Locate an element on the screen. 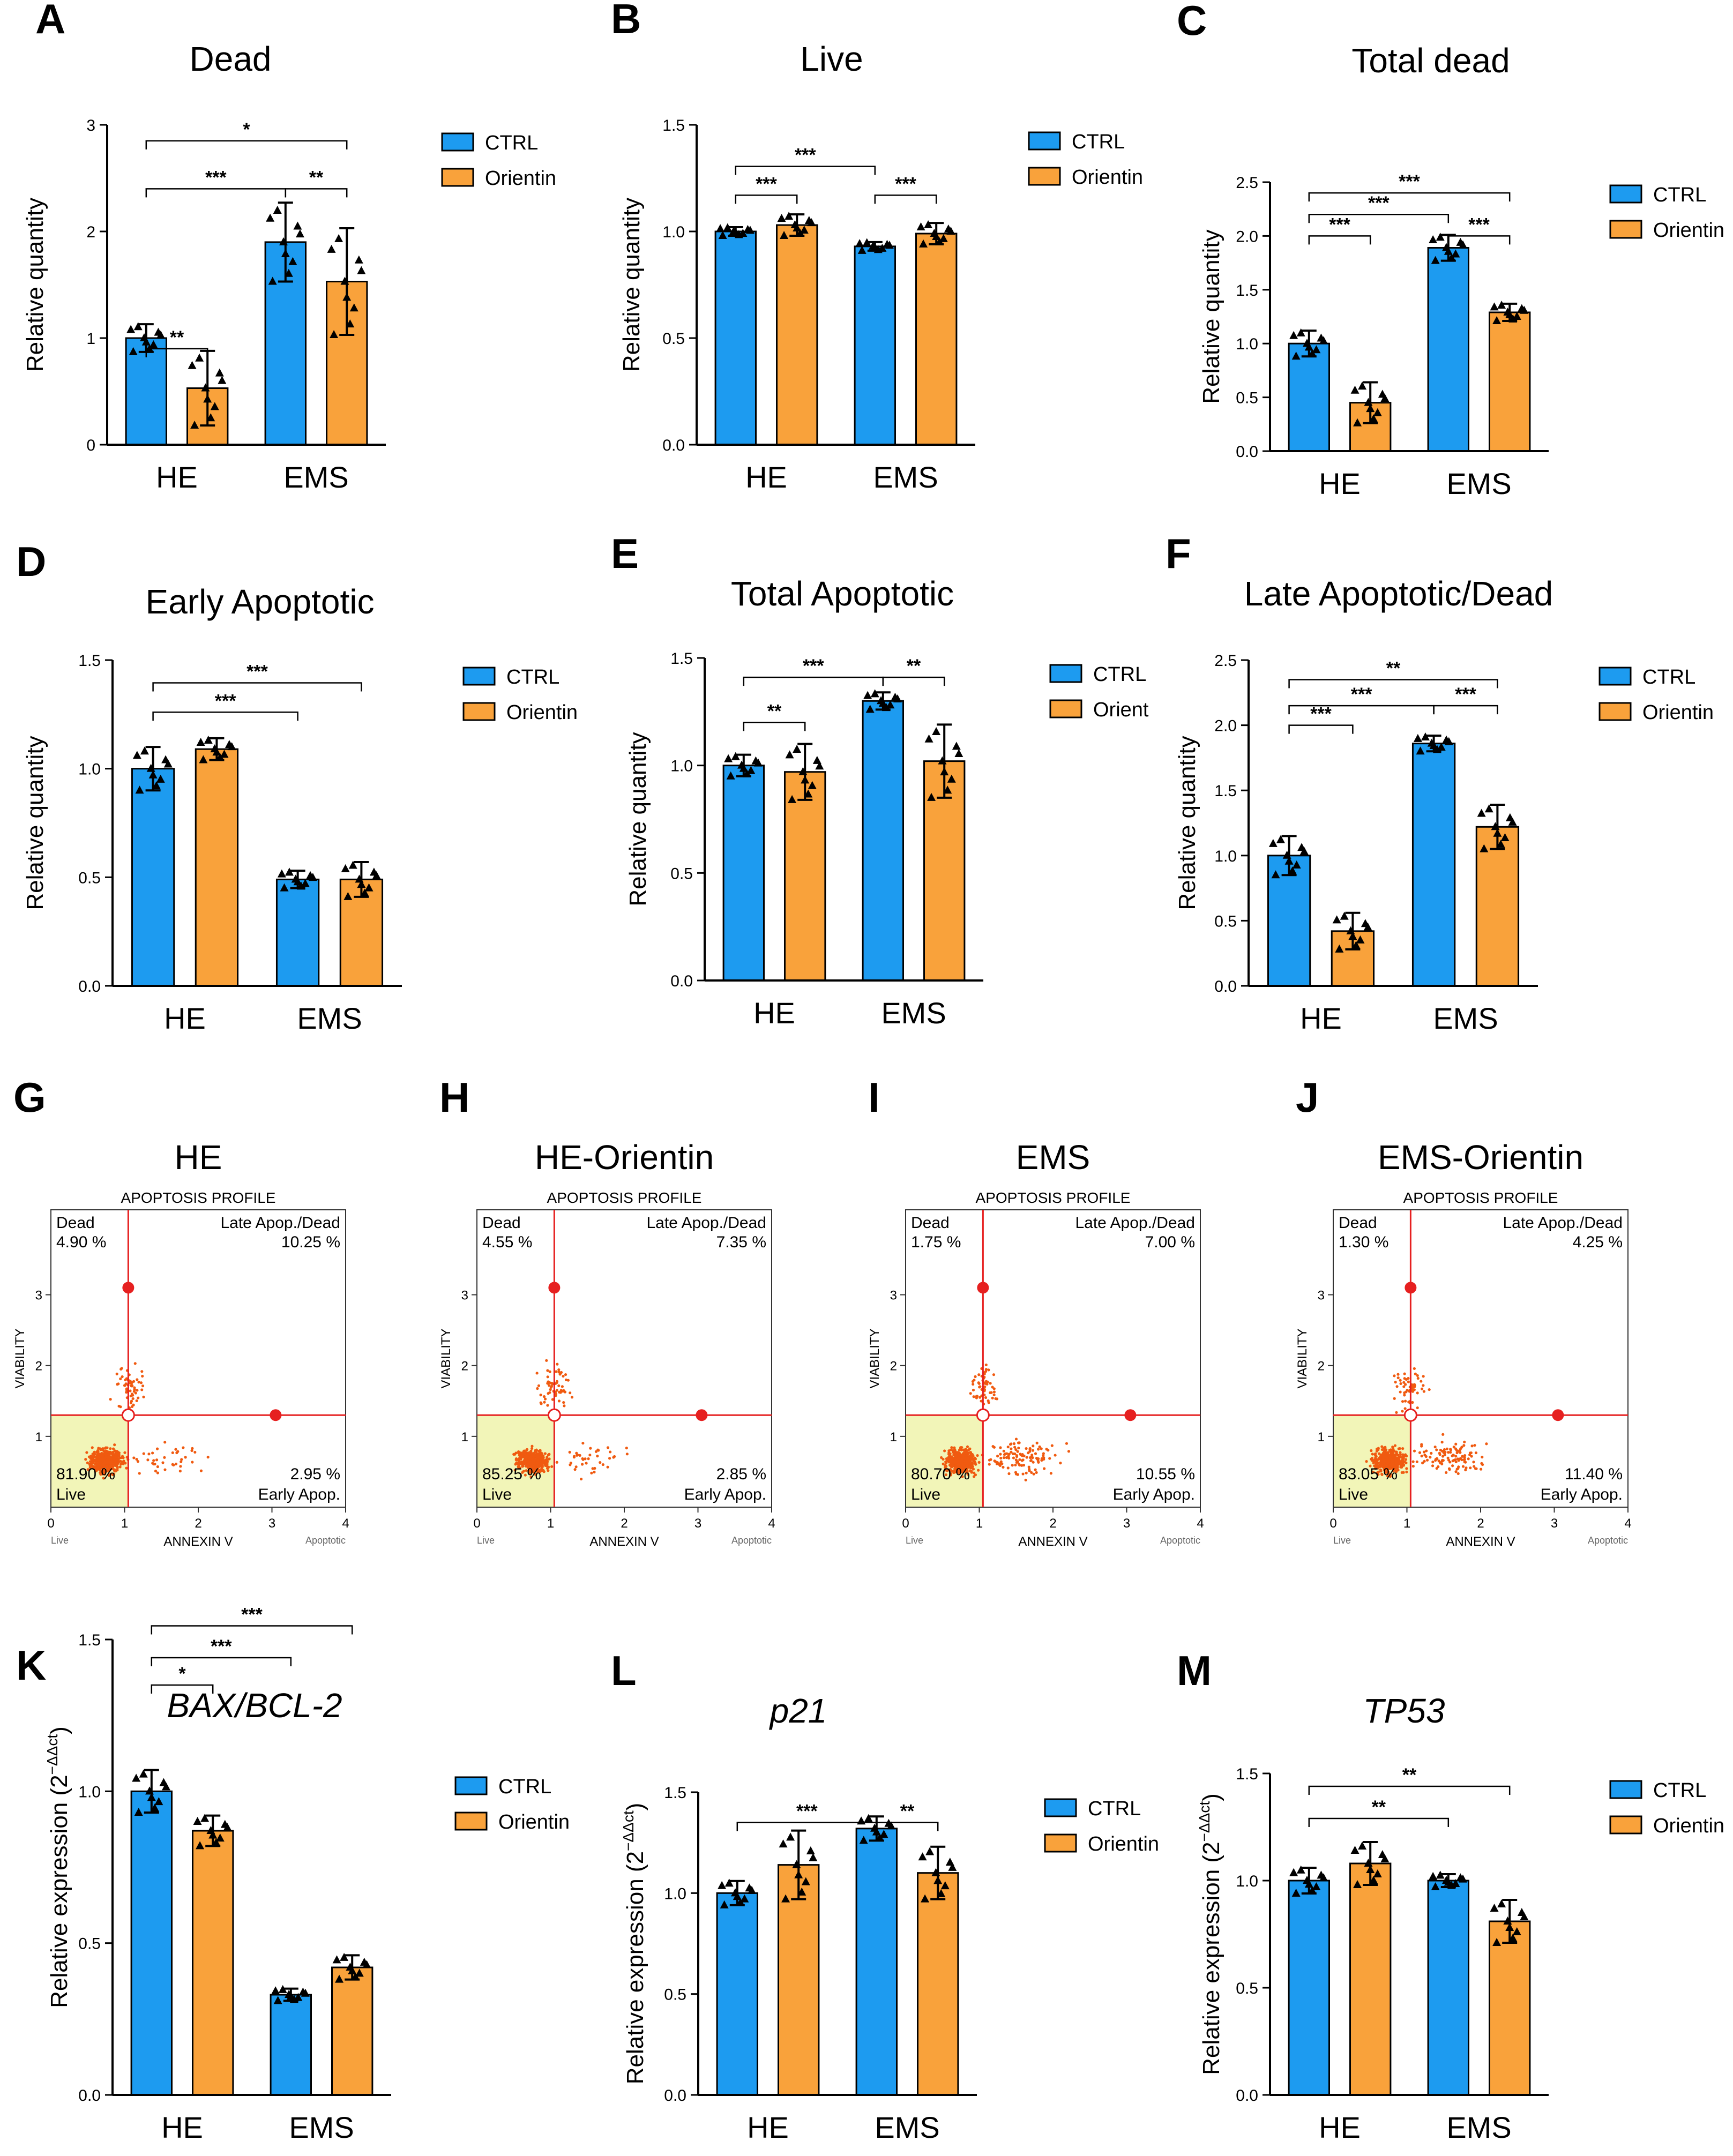 The image size is (1733, 2156). bar-orientin-ems is located at coordinates (352, 2031).